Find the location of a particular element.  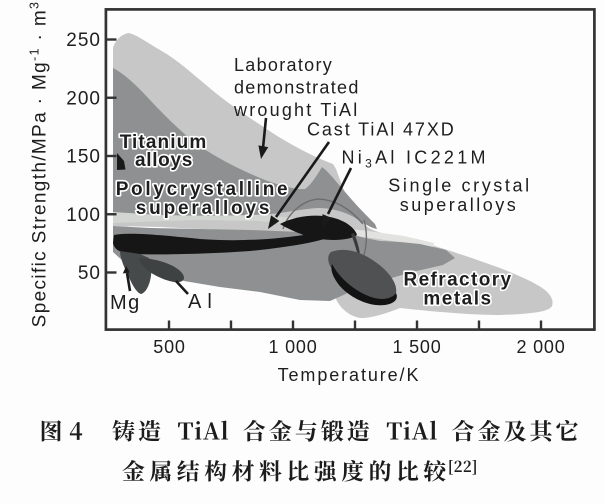

svg-text: 50 is located at coordinates (89, 273).